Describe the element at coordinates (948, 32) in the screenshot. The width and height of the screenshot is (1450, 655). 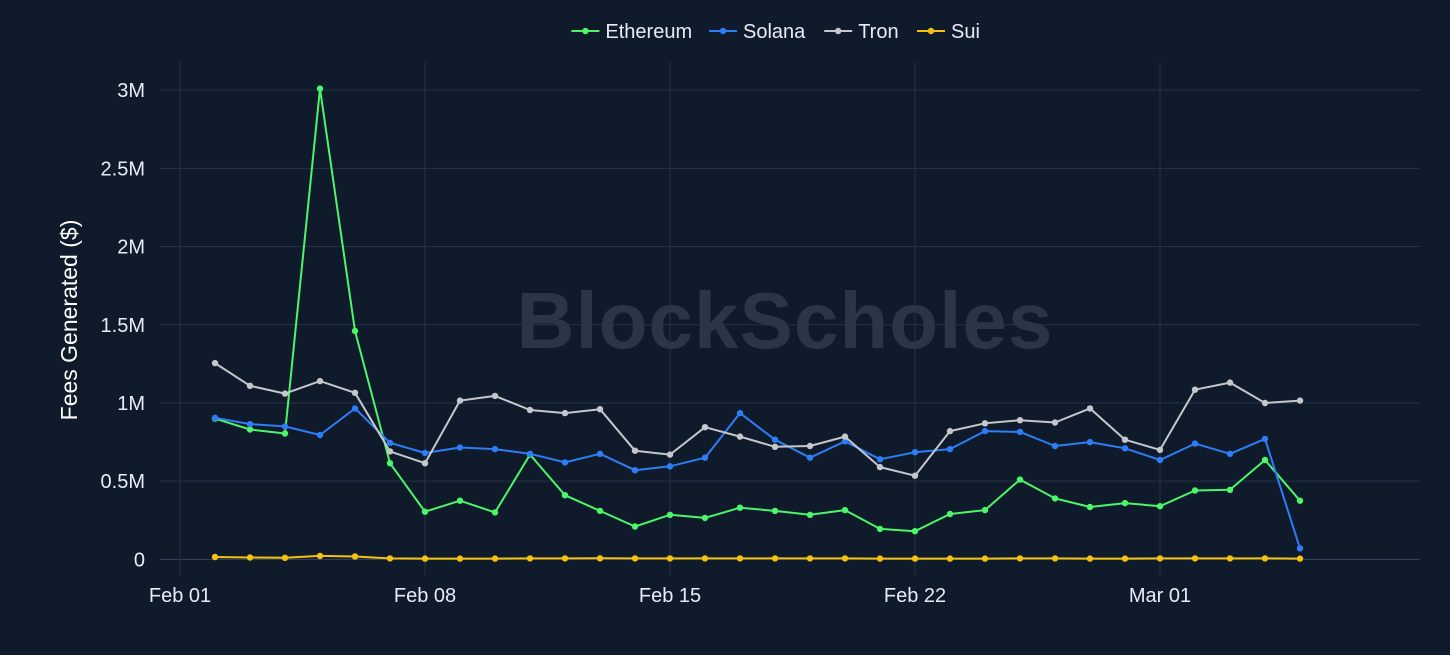
I see `legend-item-sui: Sui` at that location.